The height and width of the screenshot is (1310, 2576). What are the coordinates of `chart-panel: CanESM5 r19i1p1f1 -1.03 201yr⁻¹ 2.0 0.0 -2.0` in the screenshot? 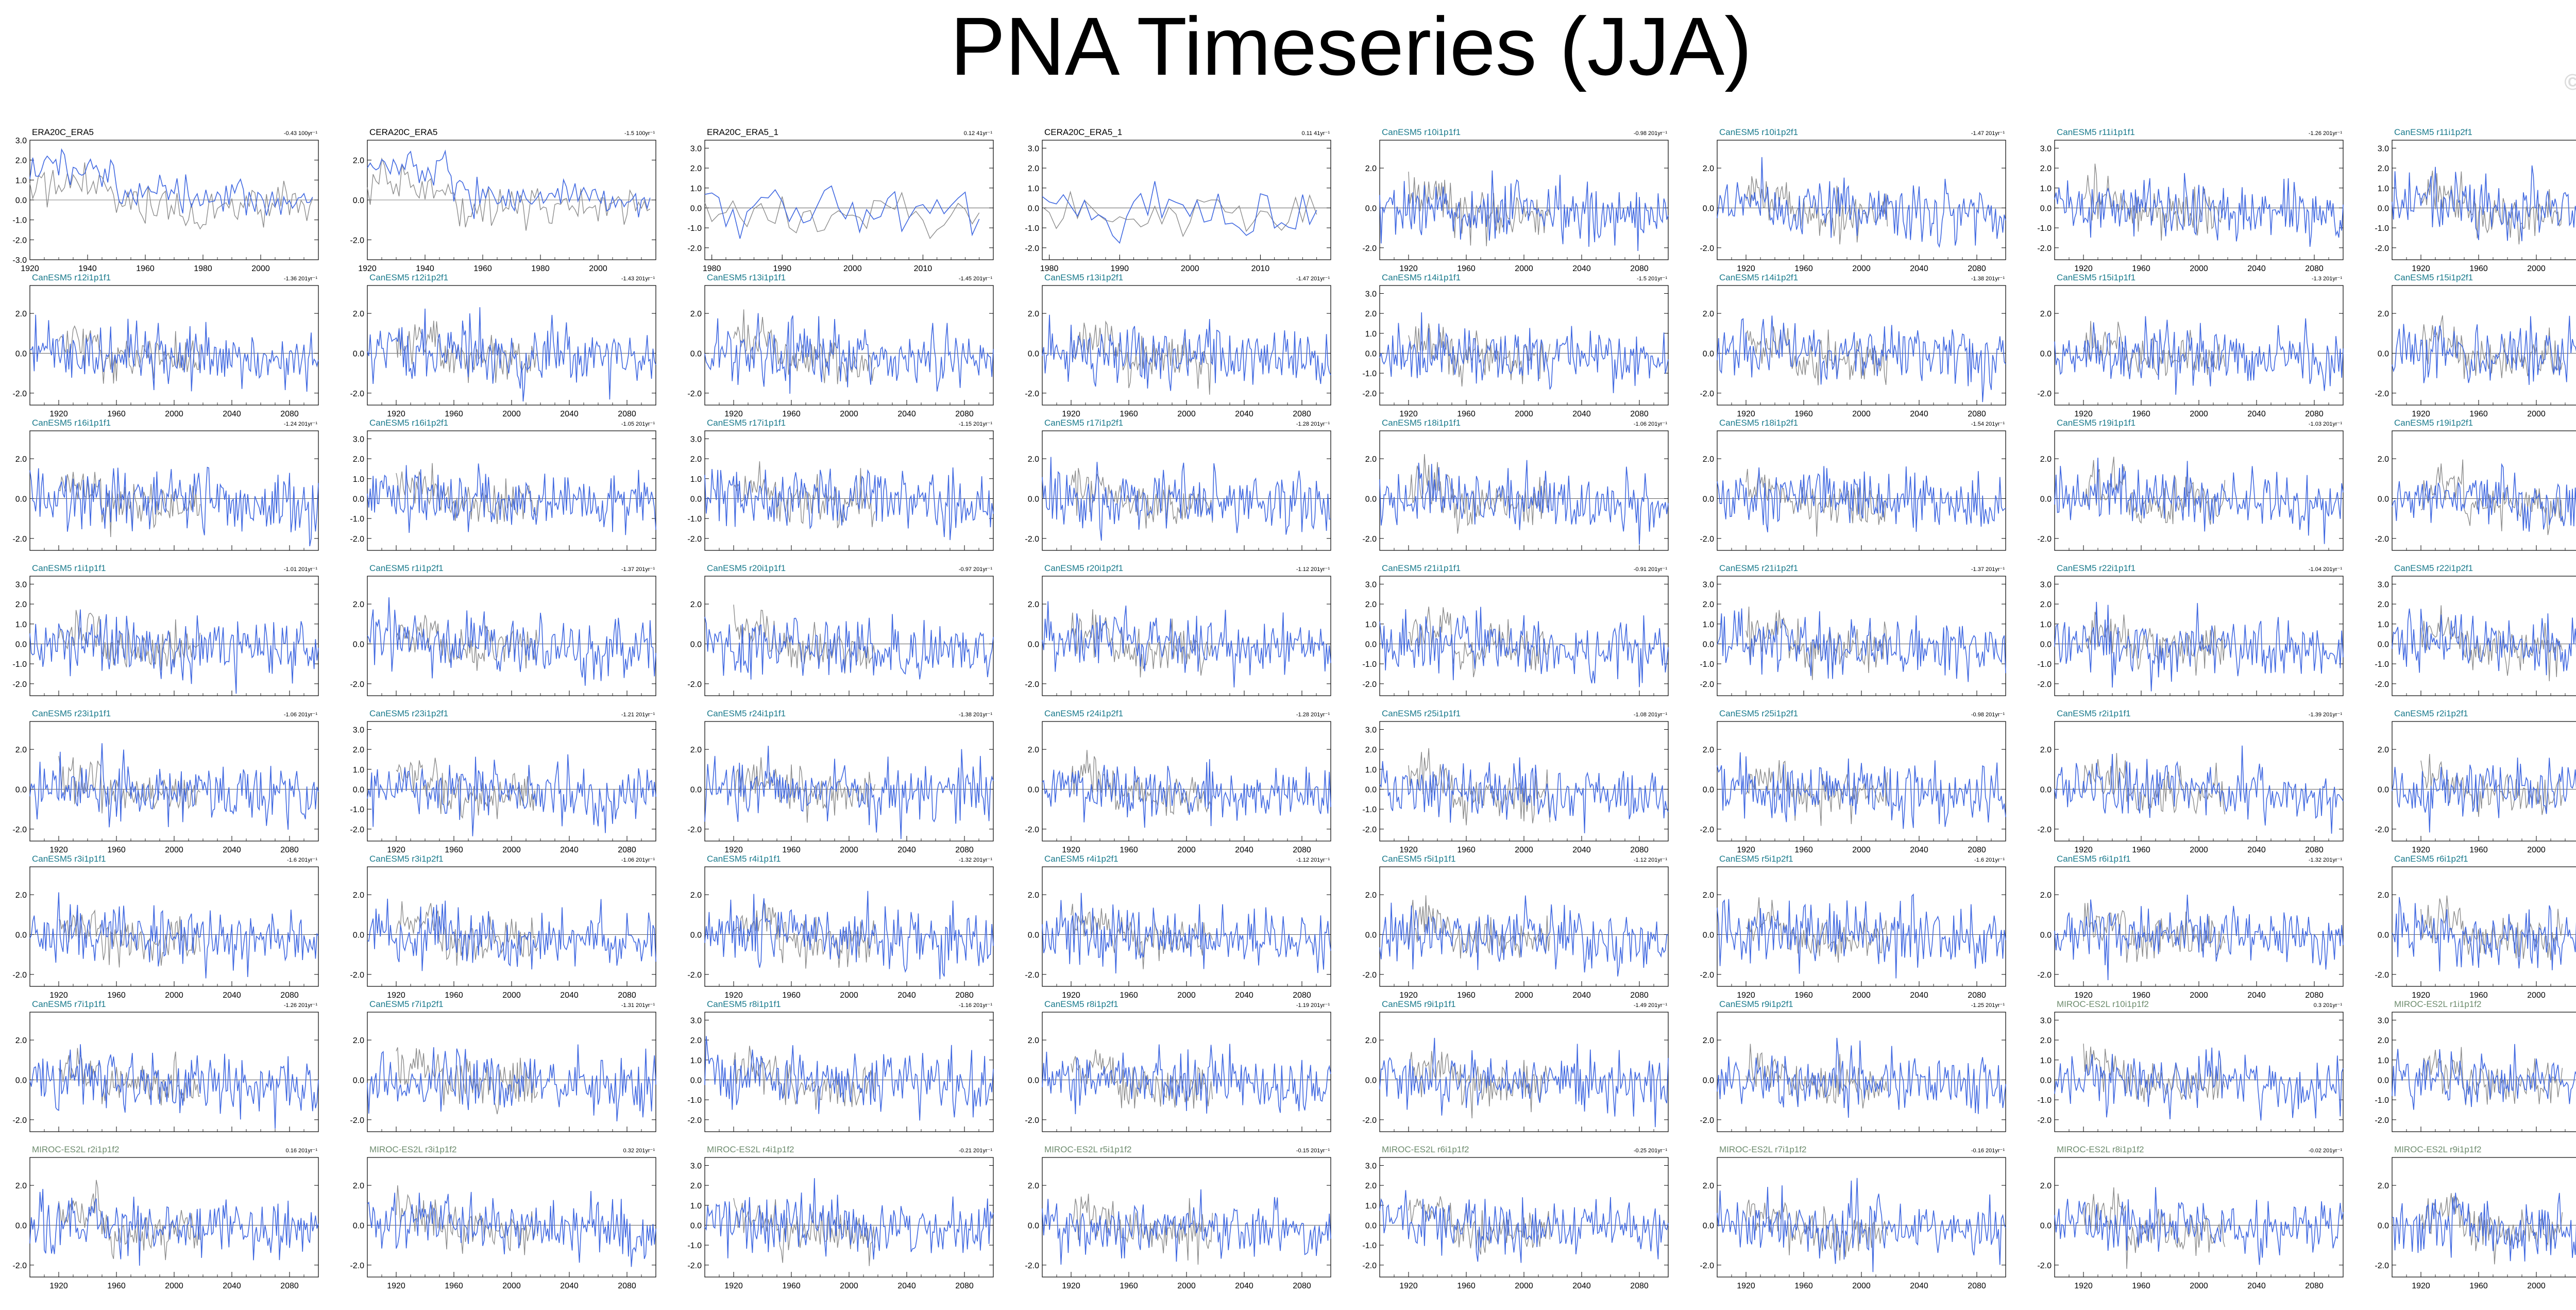 It's located at (2190, 484).